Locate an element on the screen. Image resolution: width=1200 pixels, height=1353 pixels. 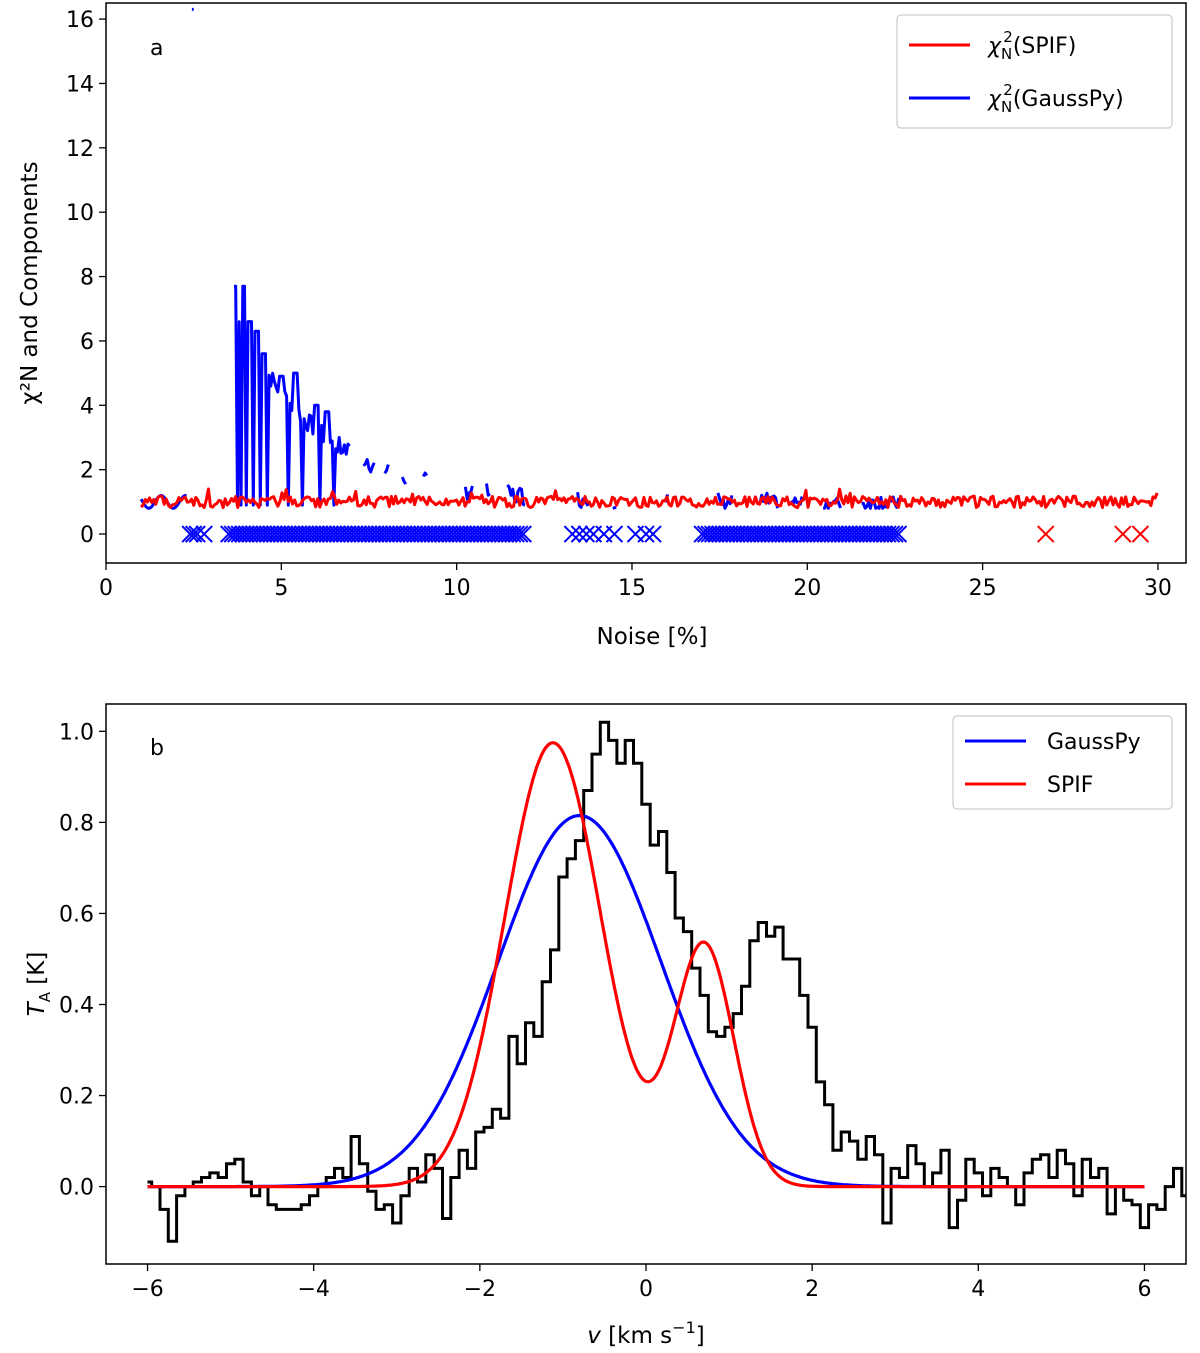
panel-b-legend-label-gausspy: GaussPy is located at coordinates (1094, 742).